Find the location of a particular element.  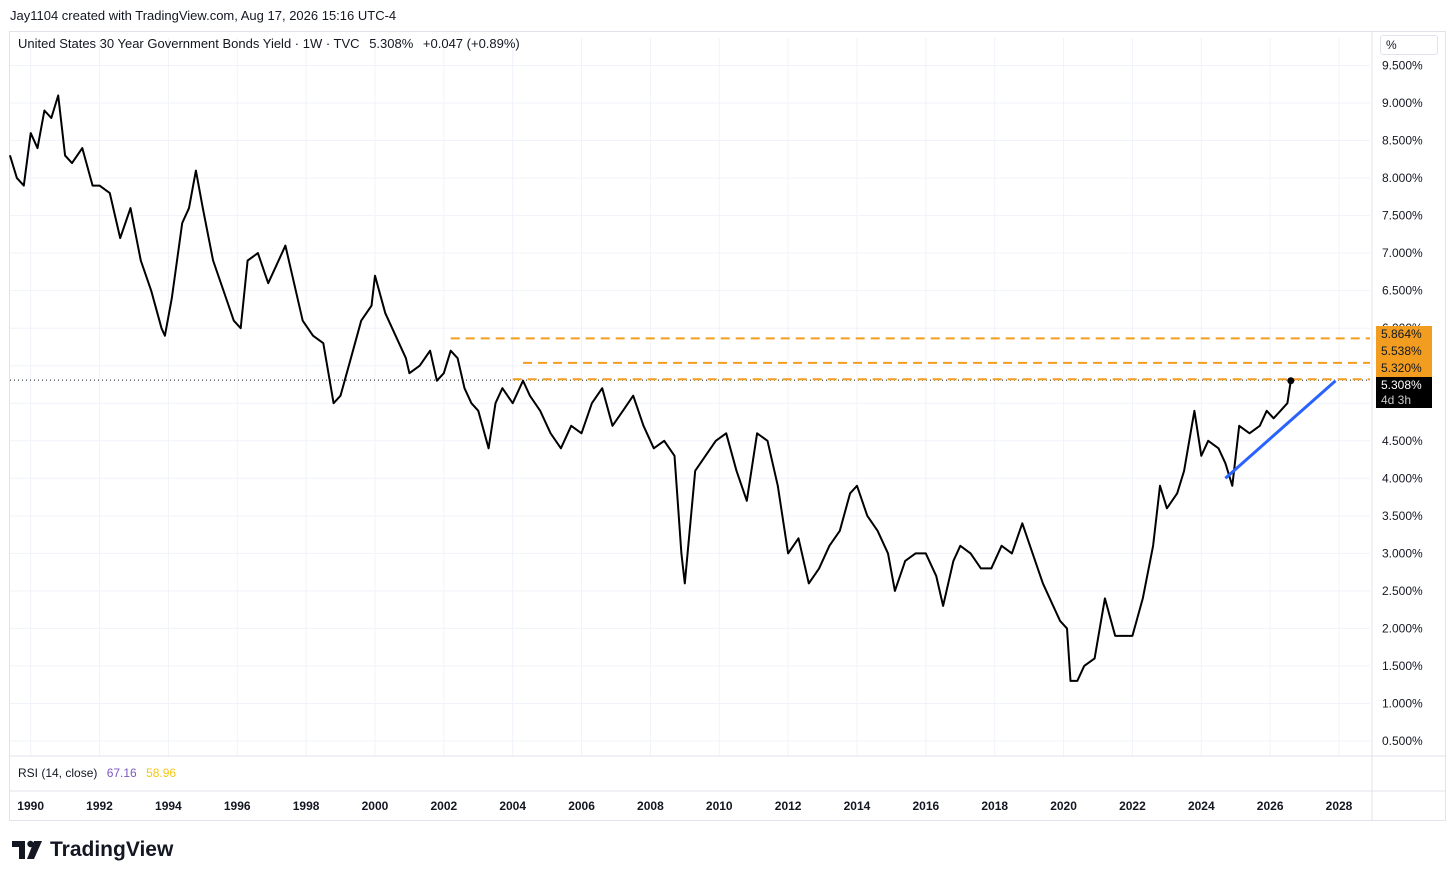

x-tick-label: 2010 is located at coordinates (719, 806).